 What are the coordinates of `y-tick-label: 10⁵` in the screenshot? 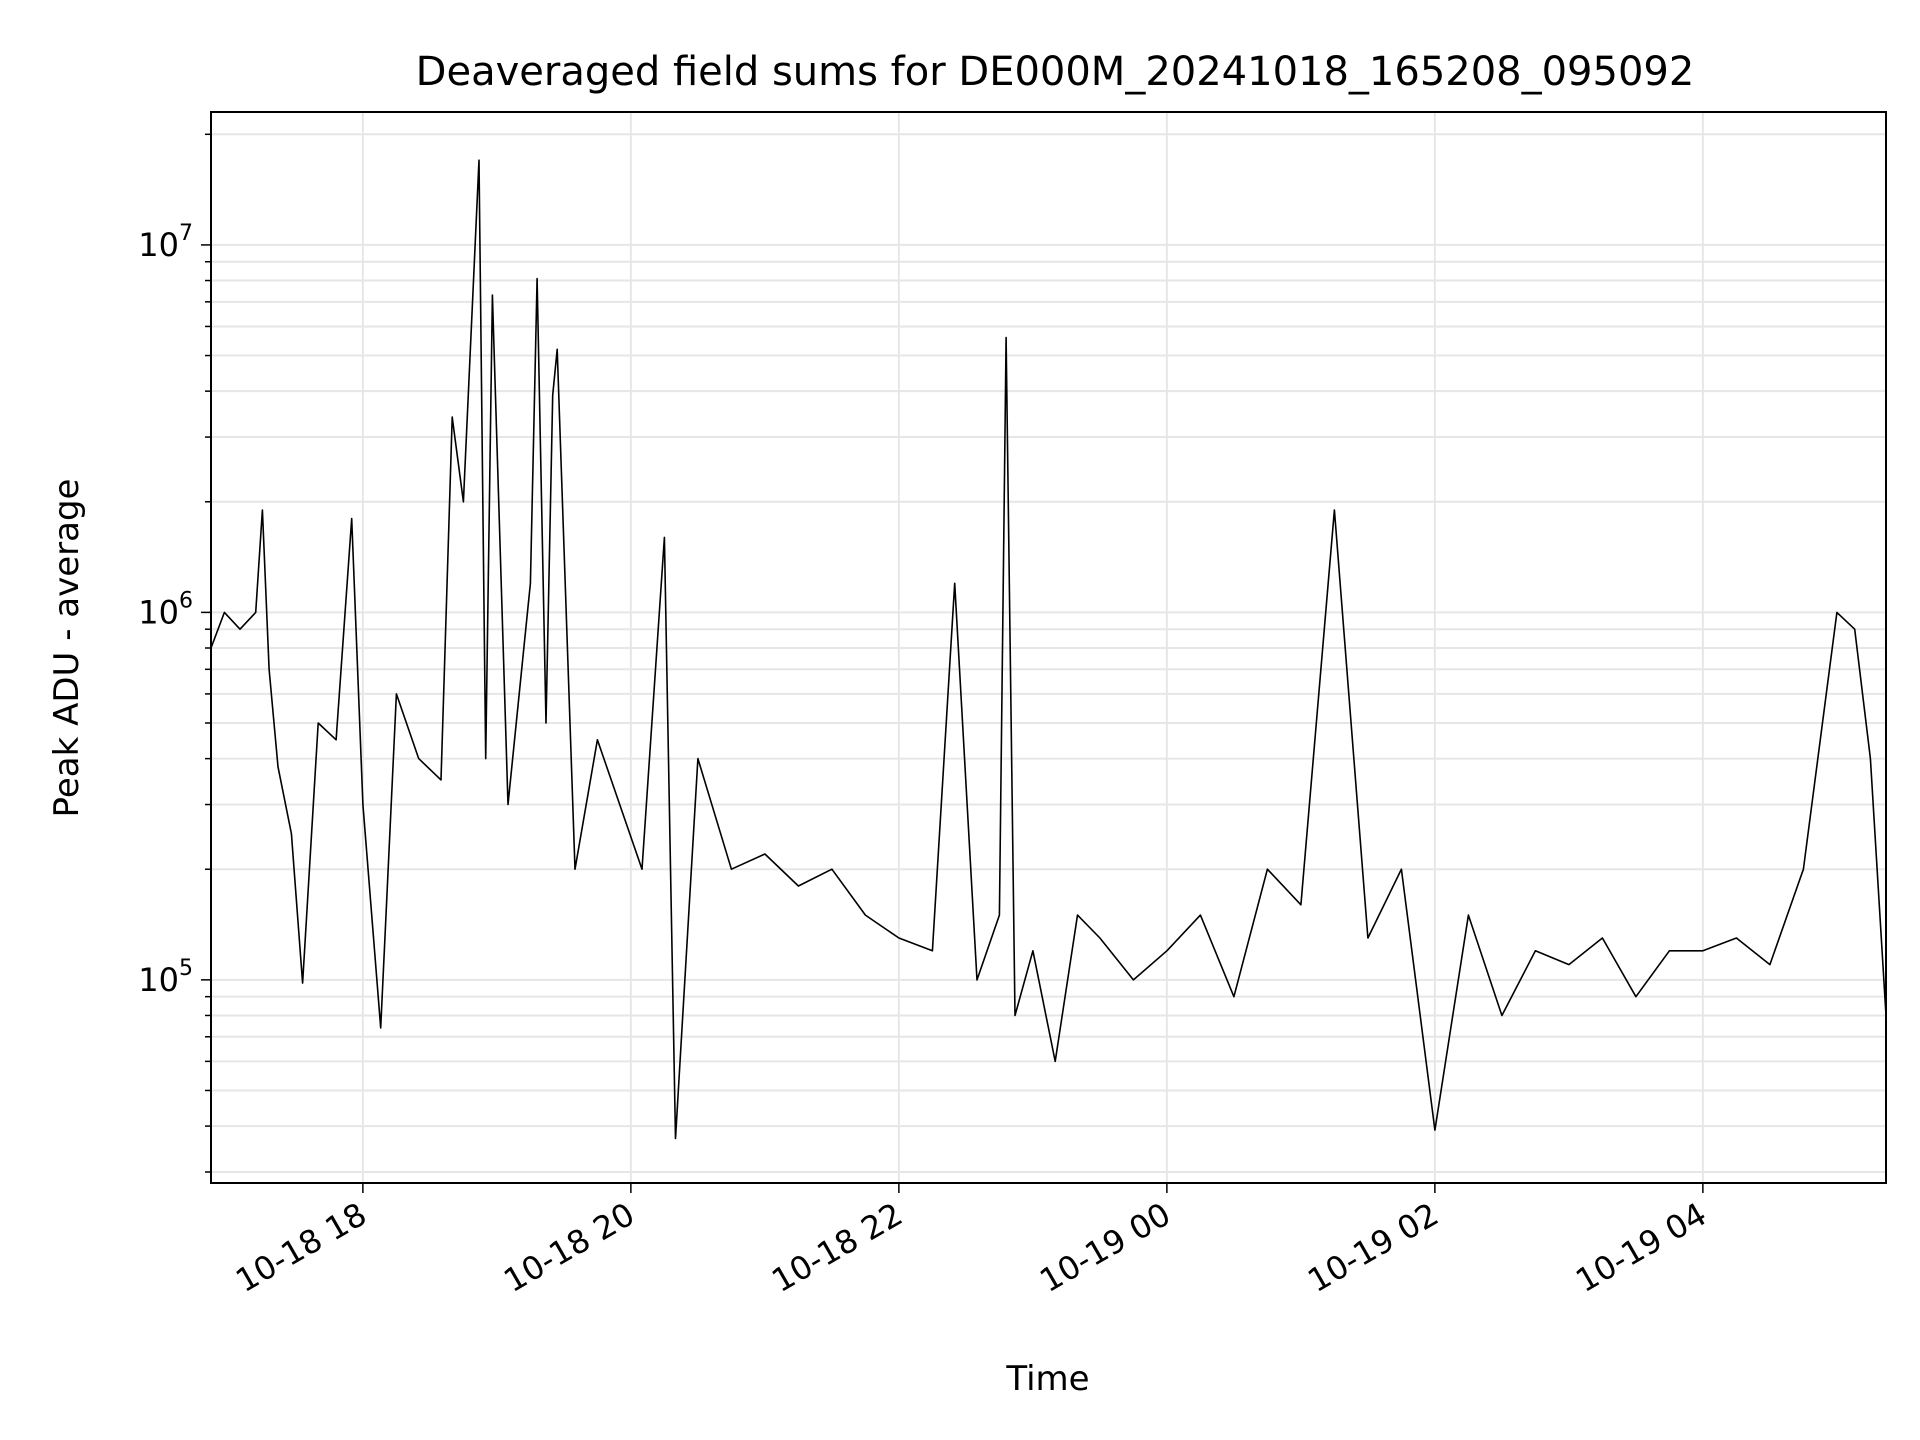 It's located at (165, 977).